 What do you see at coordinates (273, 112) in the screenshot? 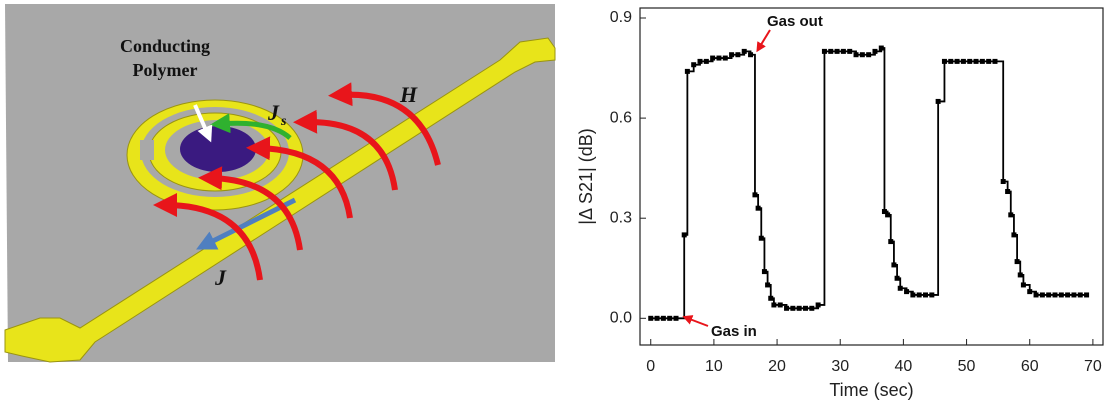
I see `js-label: J` at bounding box center [273, 112].